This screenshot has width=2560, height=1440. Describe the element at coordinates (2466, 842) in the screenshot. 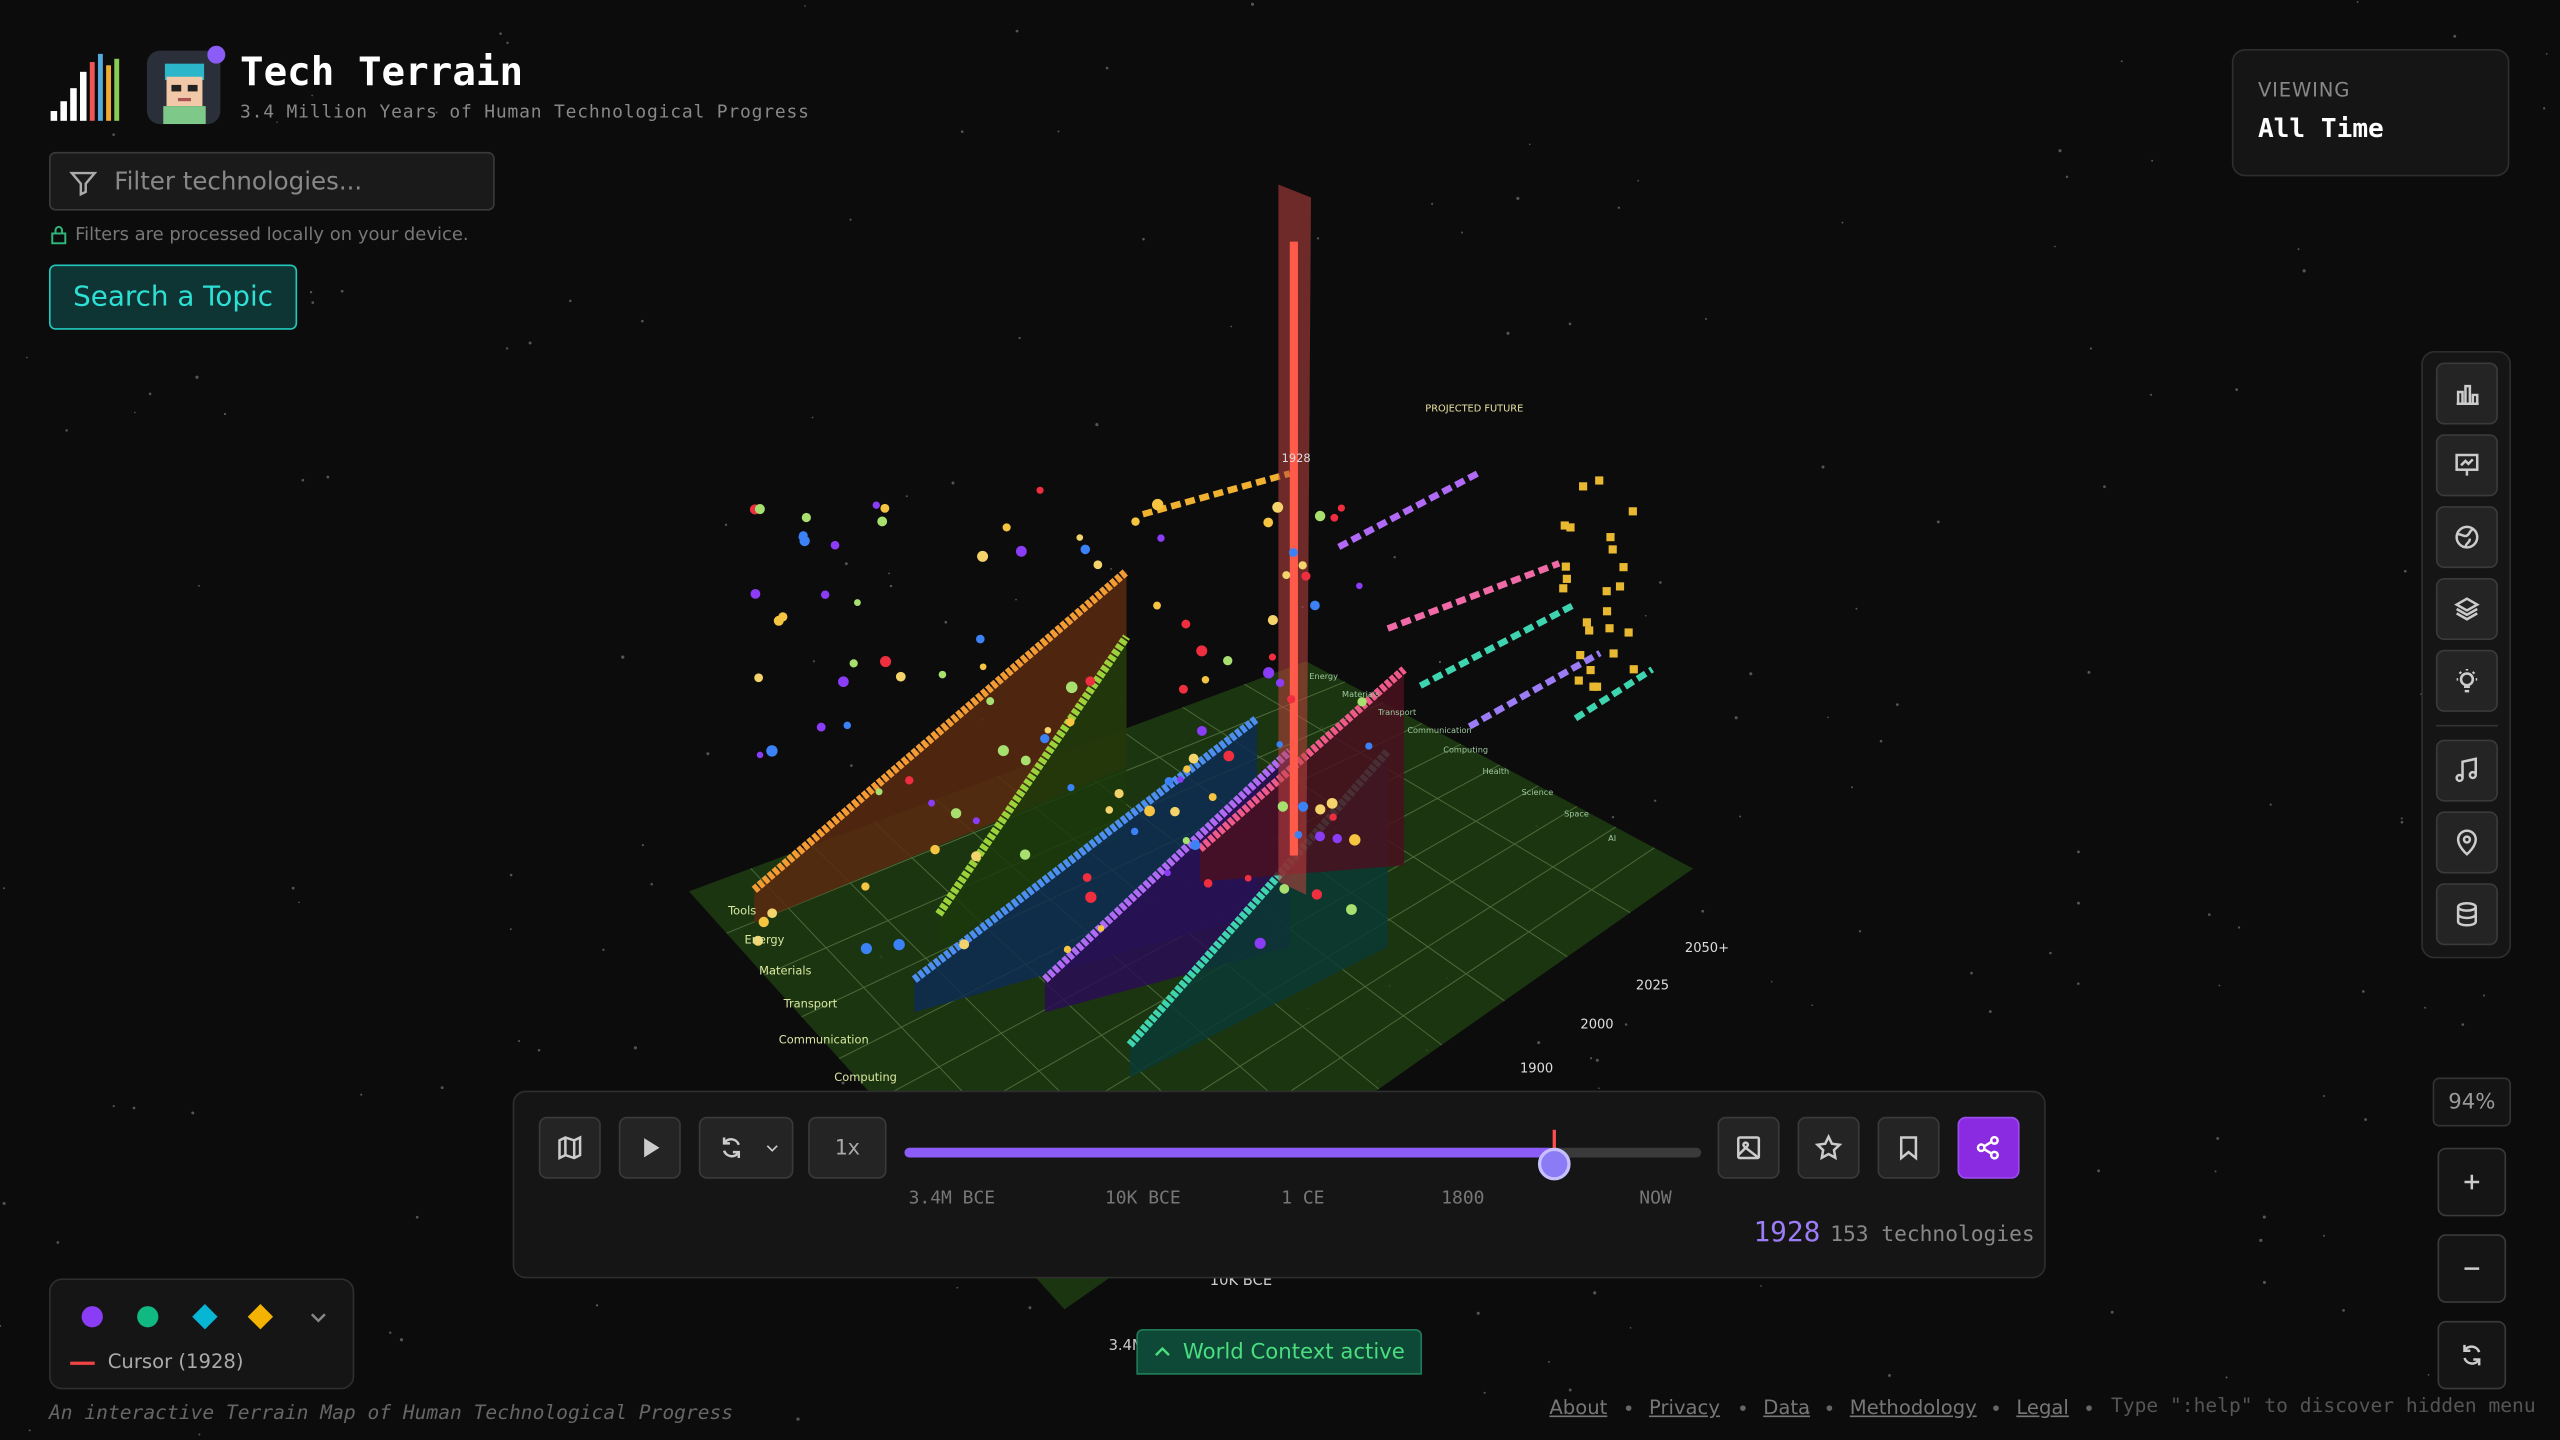

I see `location-button` at that location.